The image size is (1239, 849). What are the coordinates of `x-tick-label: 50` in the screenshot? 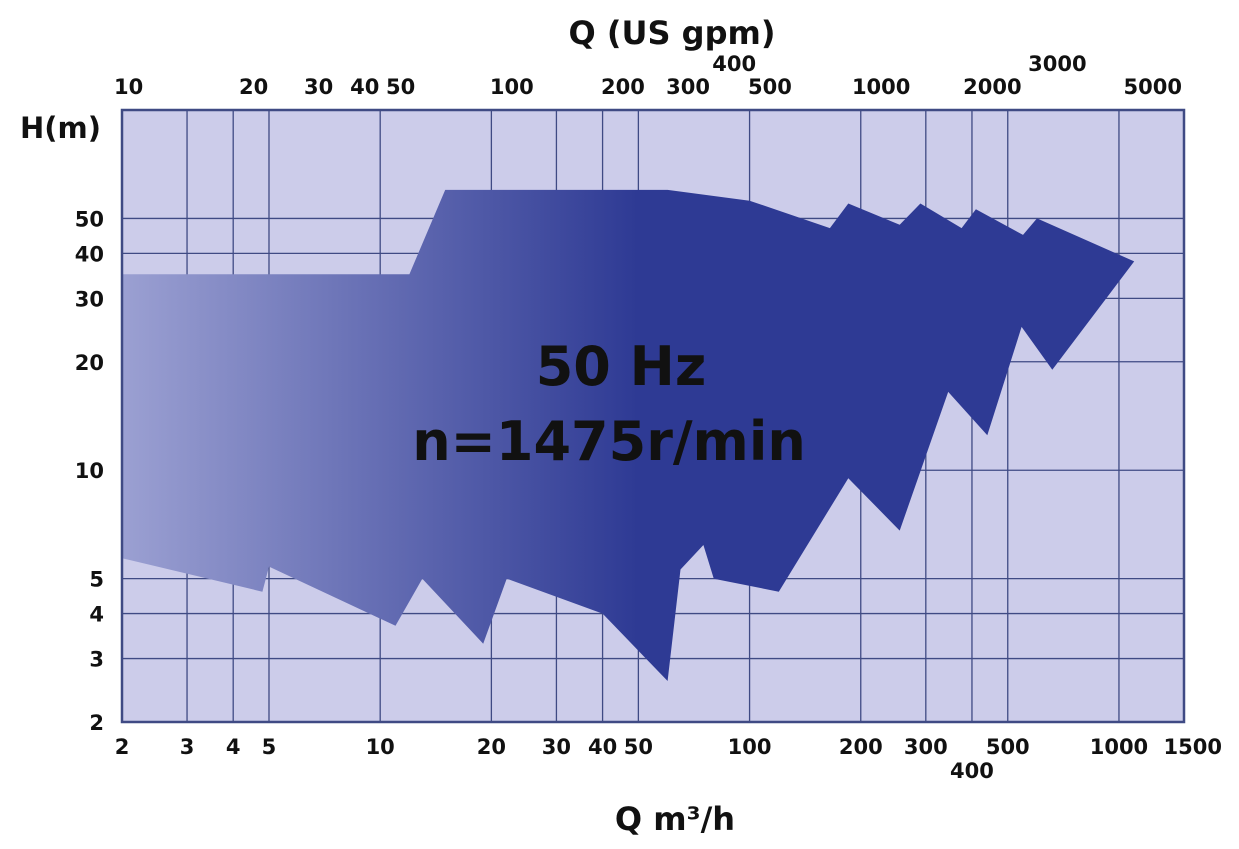 It's located at (638, 747).